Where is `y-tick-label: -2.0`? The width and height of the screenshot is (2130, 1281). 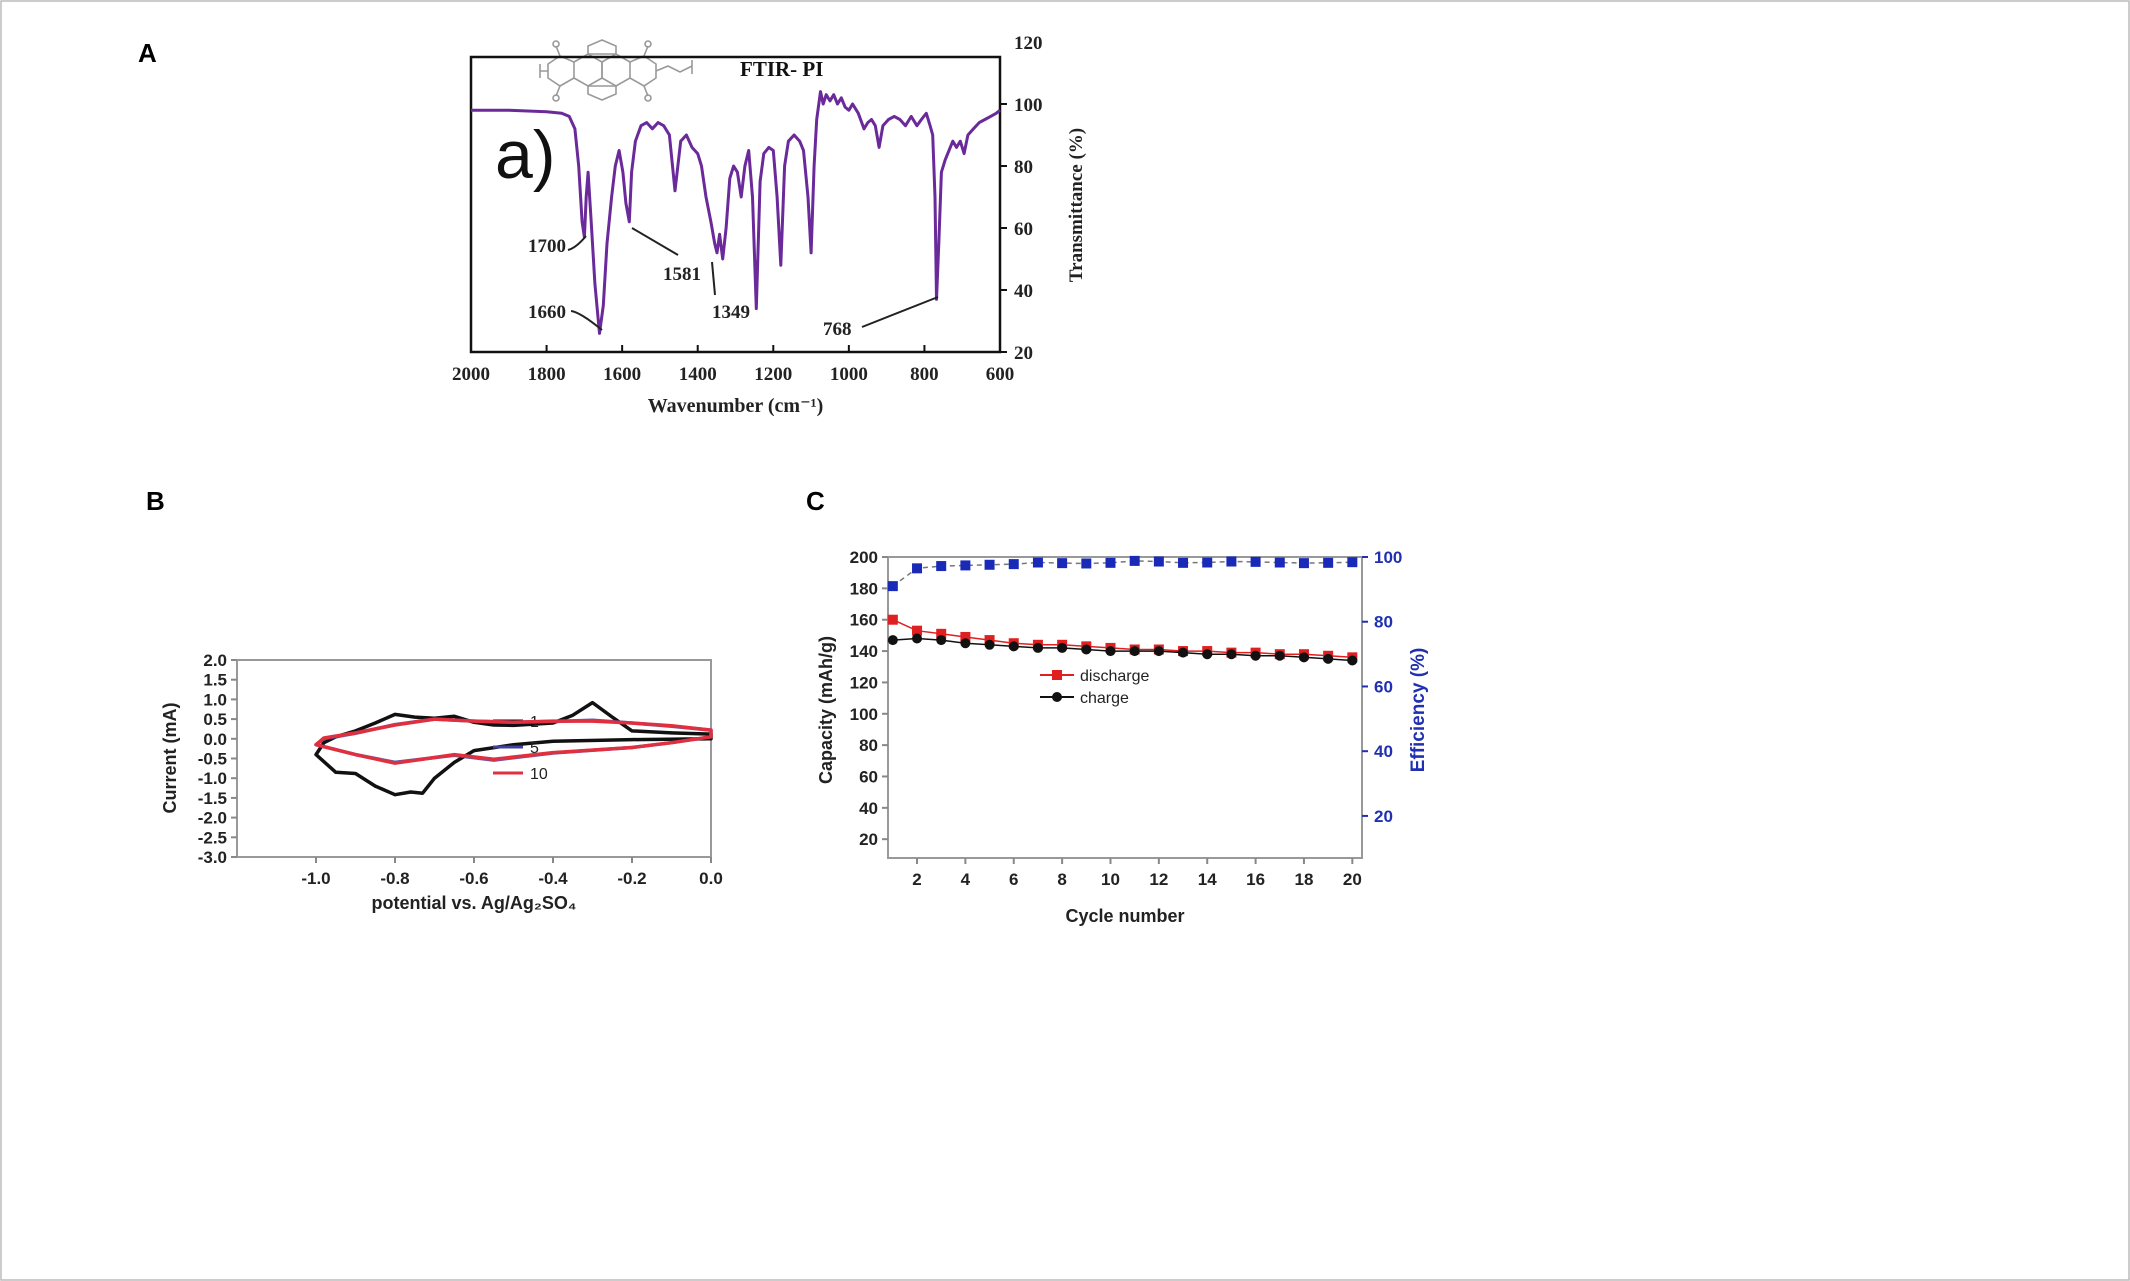 y-tick-label: -2.0 is located at coordinates (212, 818).